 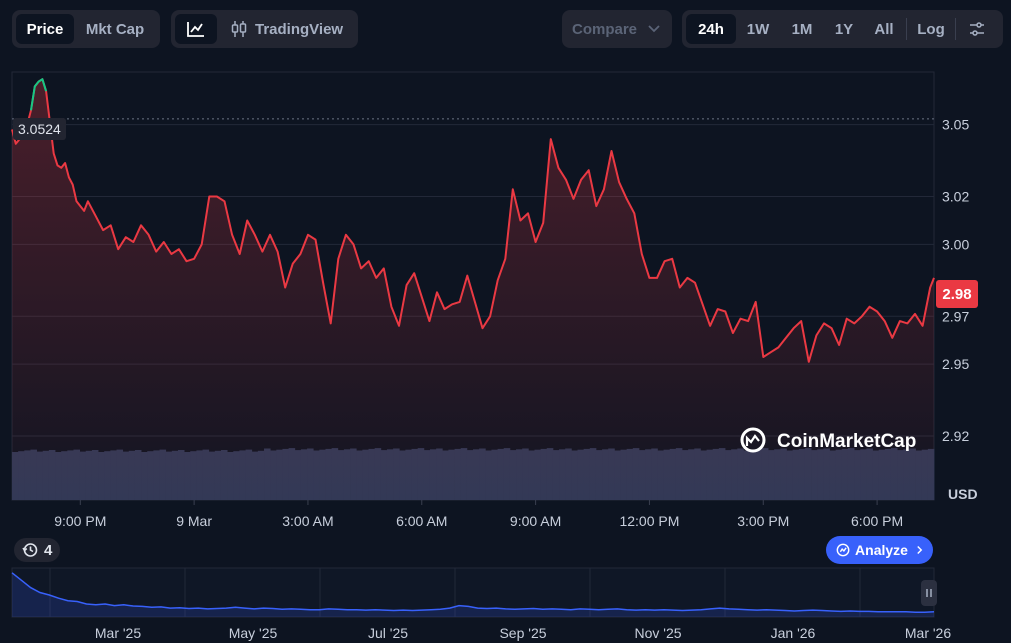 I want to click on x-tick-label: 9:00 AM, so click(x=535, y=521).